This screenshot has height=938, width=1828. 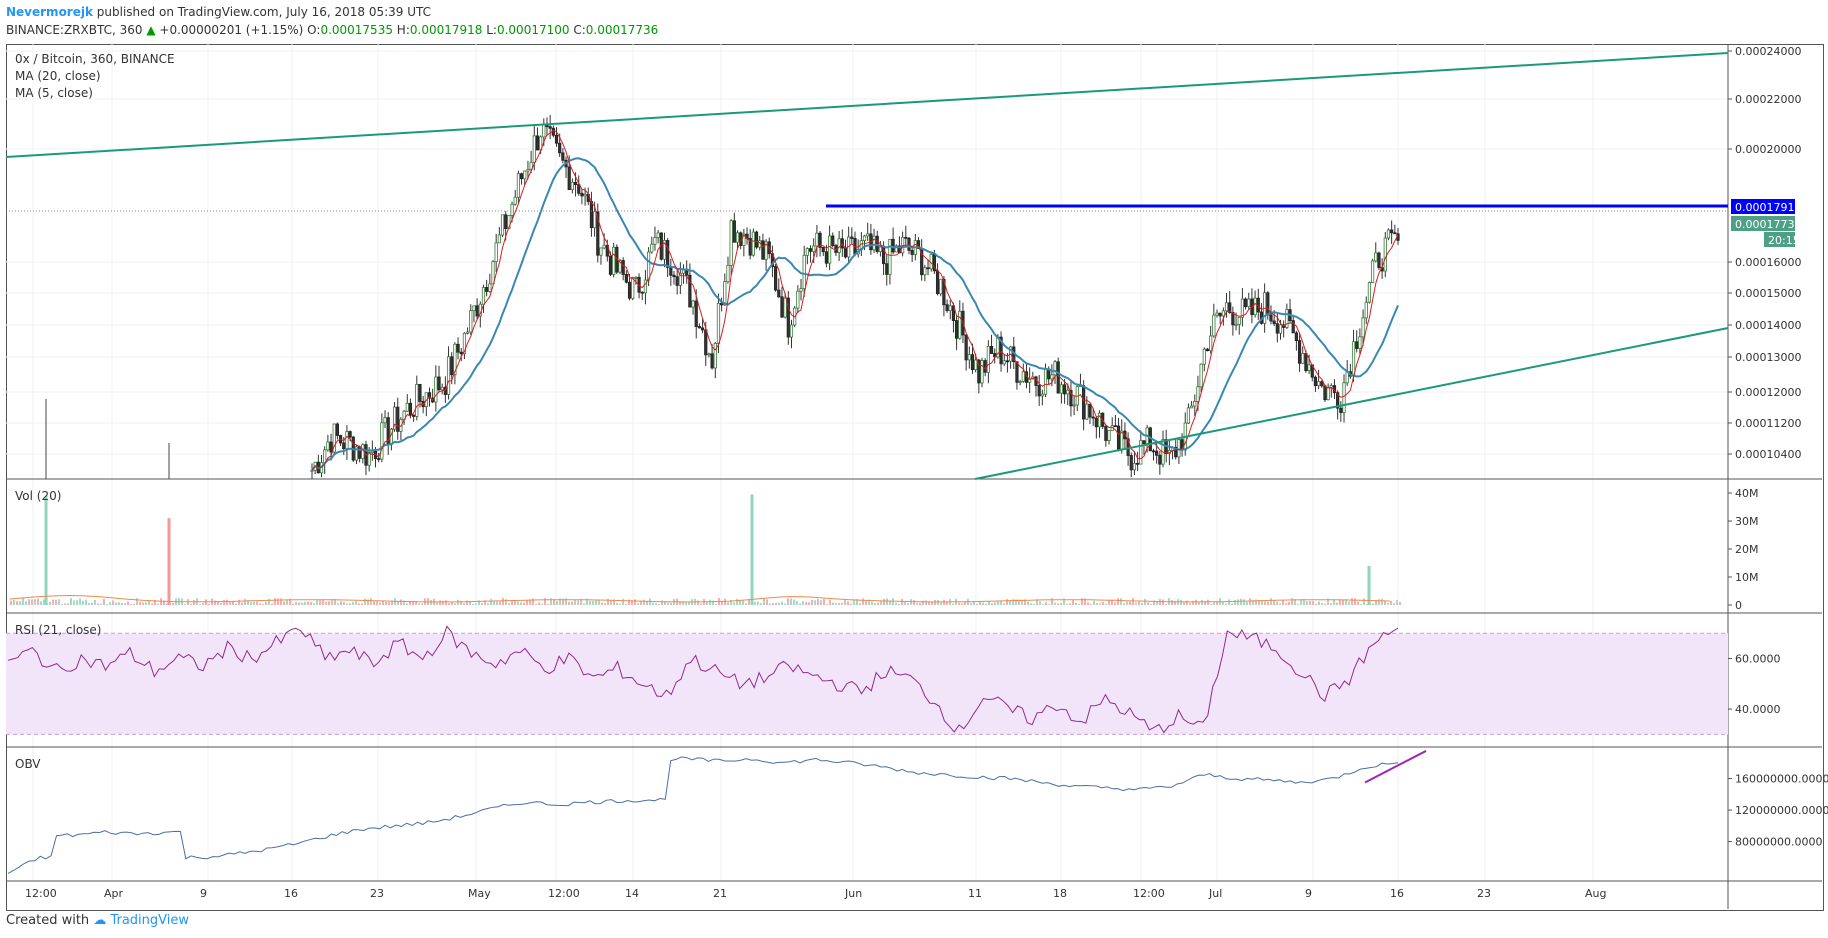 I want to click on change-value: +0.00000201 (+1.15%), so click(x=231, y=30).